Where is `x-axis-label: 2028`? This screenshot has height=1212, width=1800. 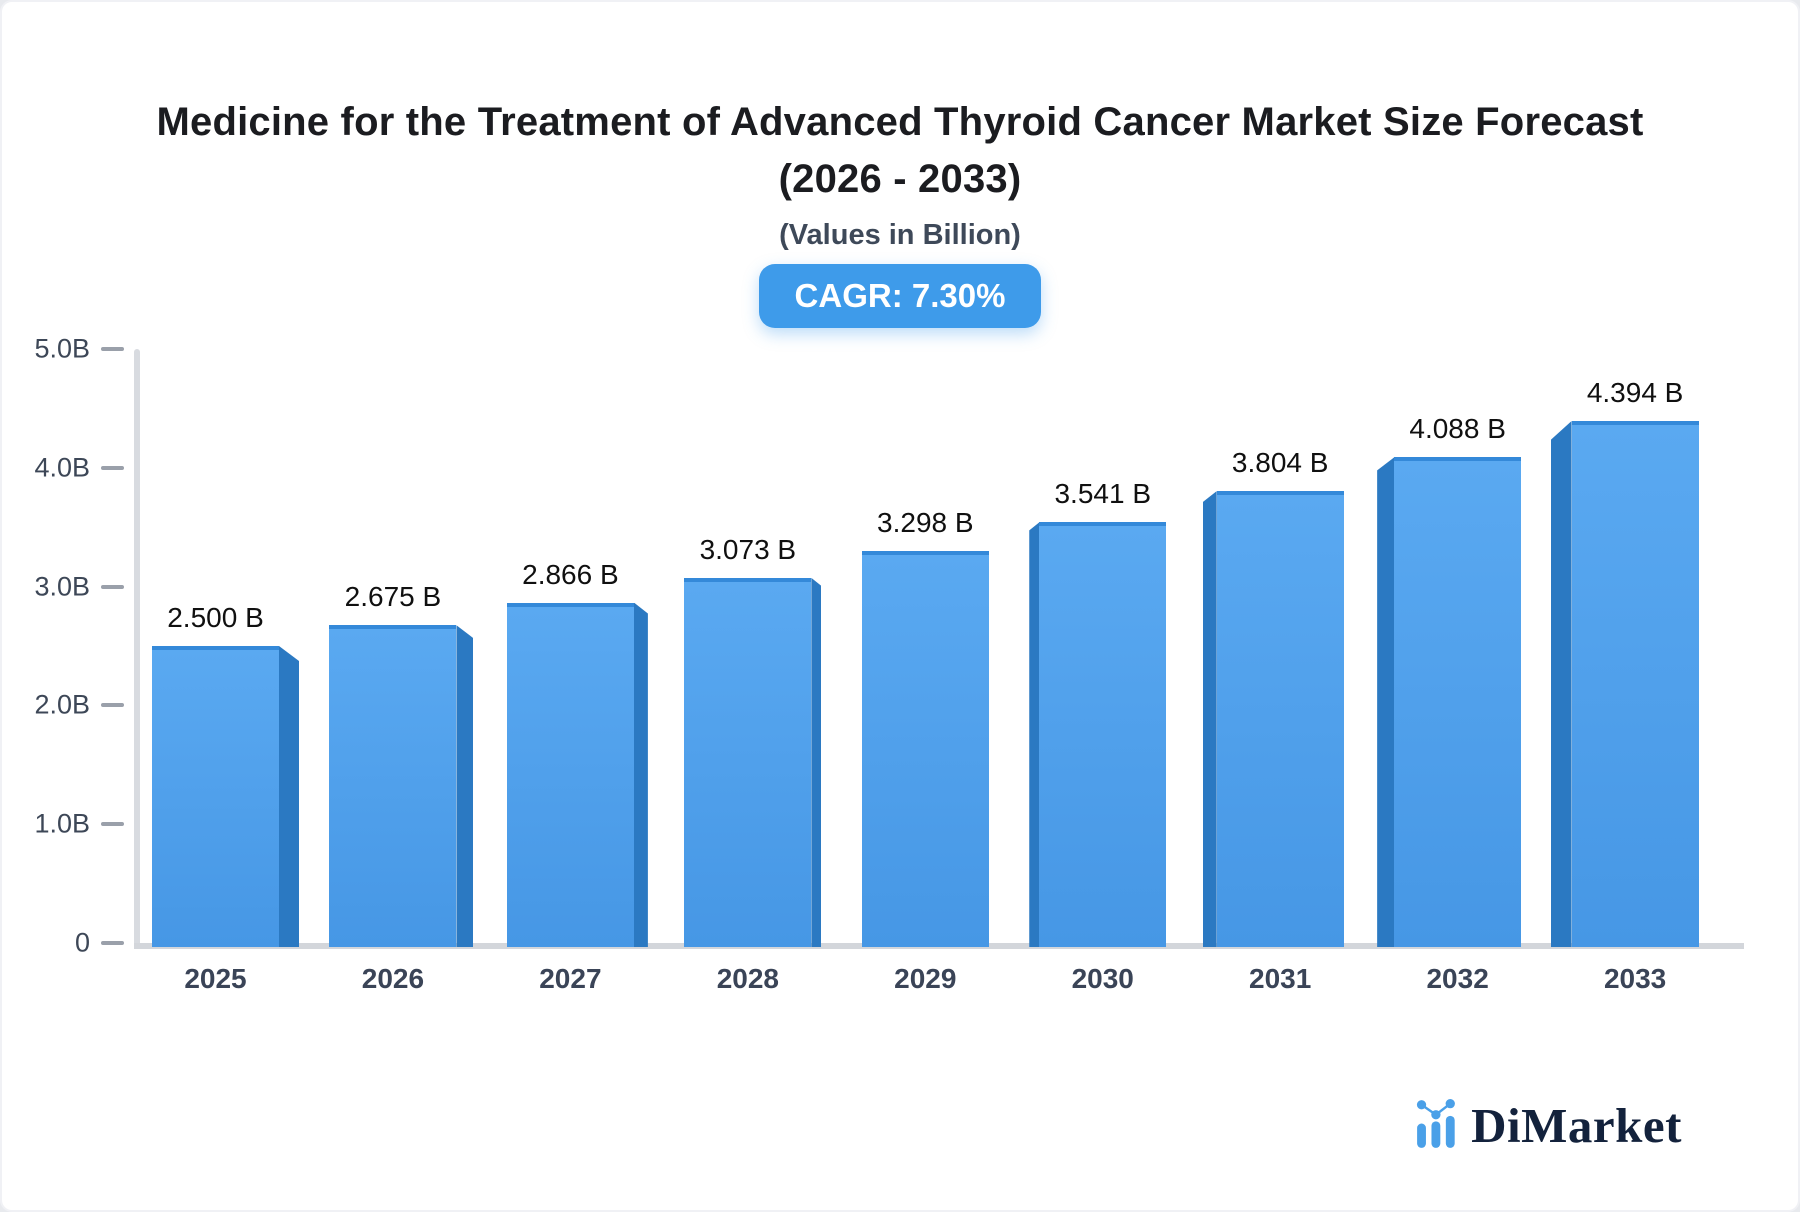 x-axis-label: 2028 is located at coordinates (747, 978).